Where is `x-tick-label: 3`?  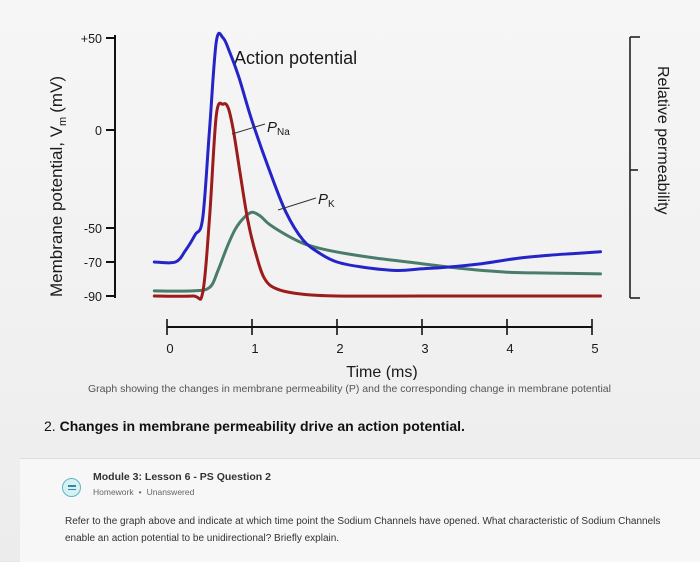
x-tick-label: 3 is located at coordinates (424, 348).